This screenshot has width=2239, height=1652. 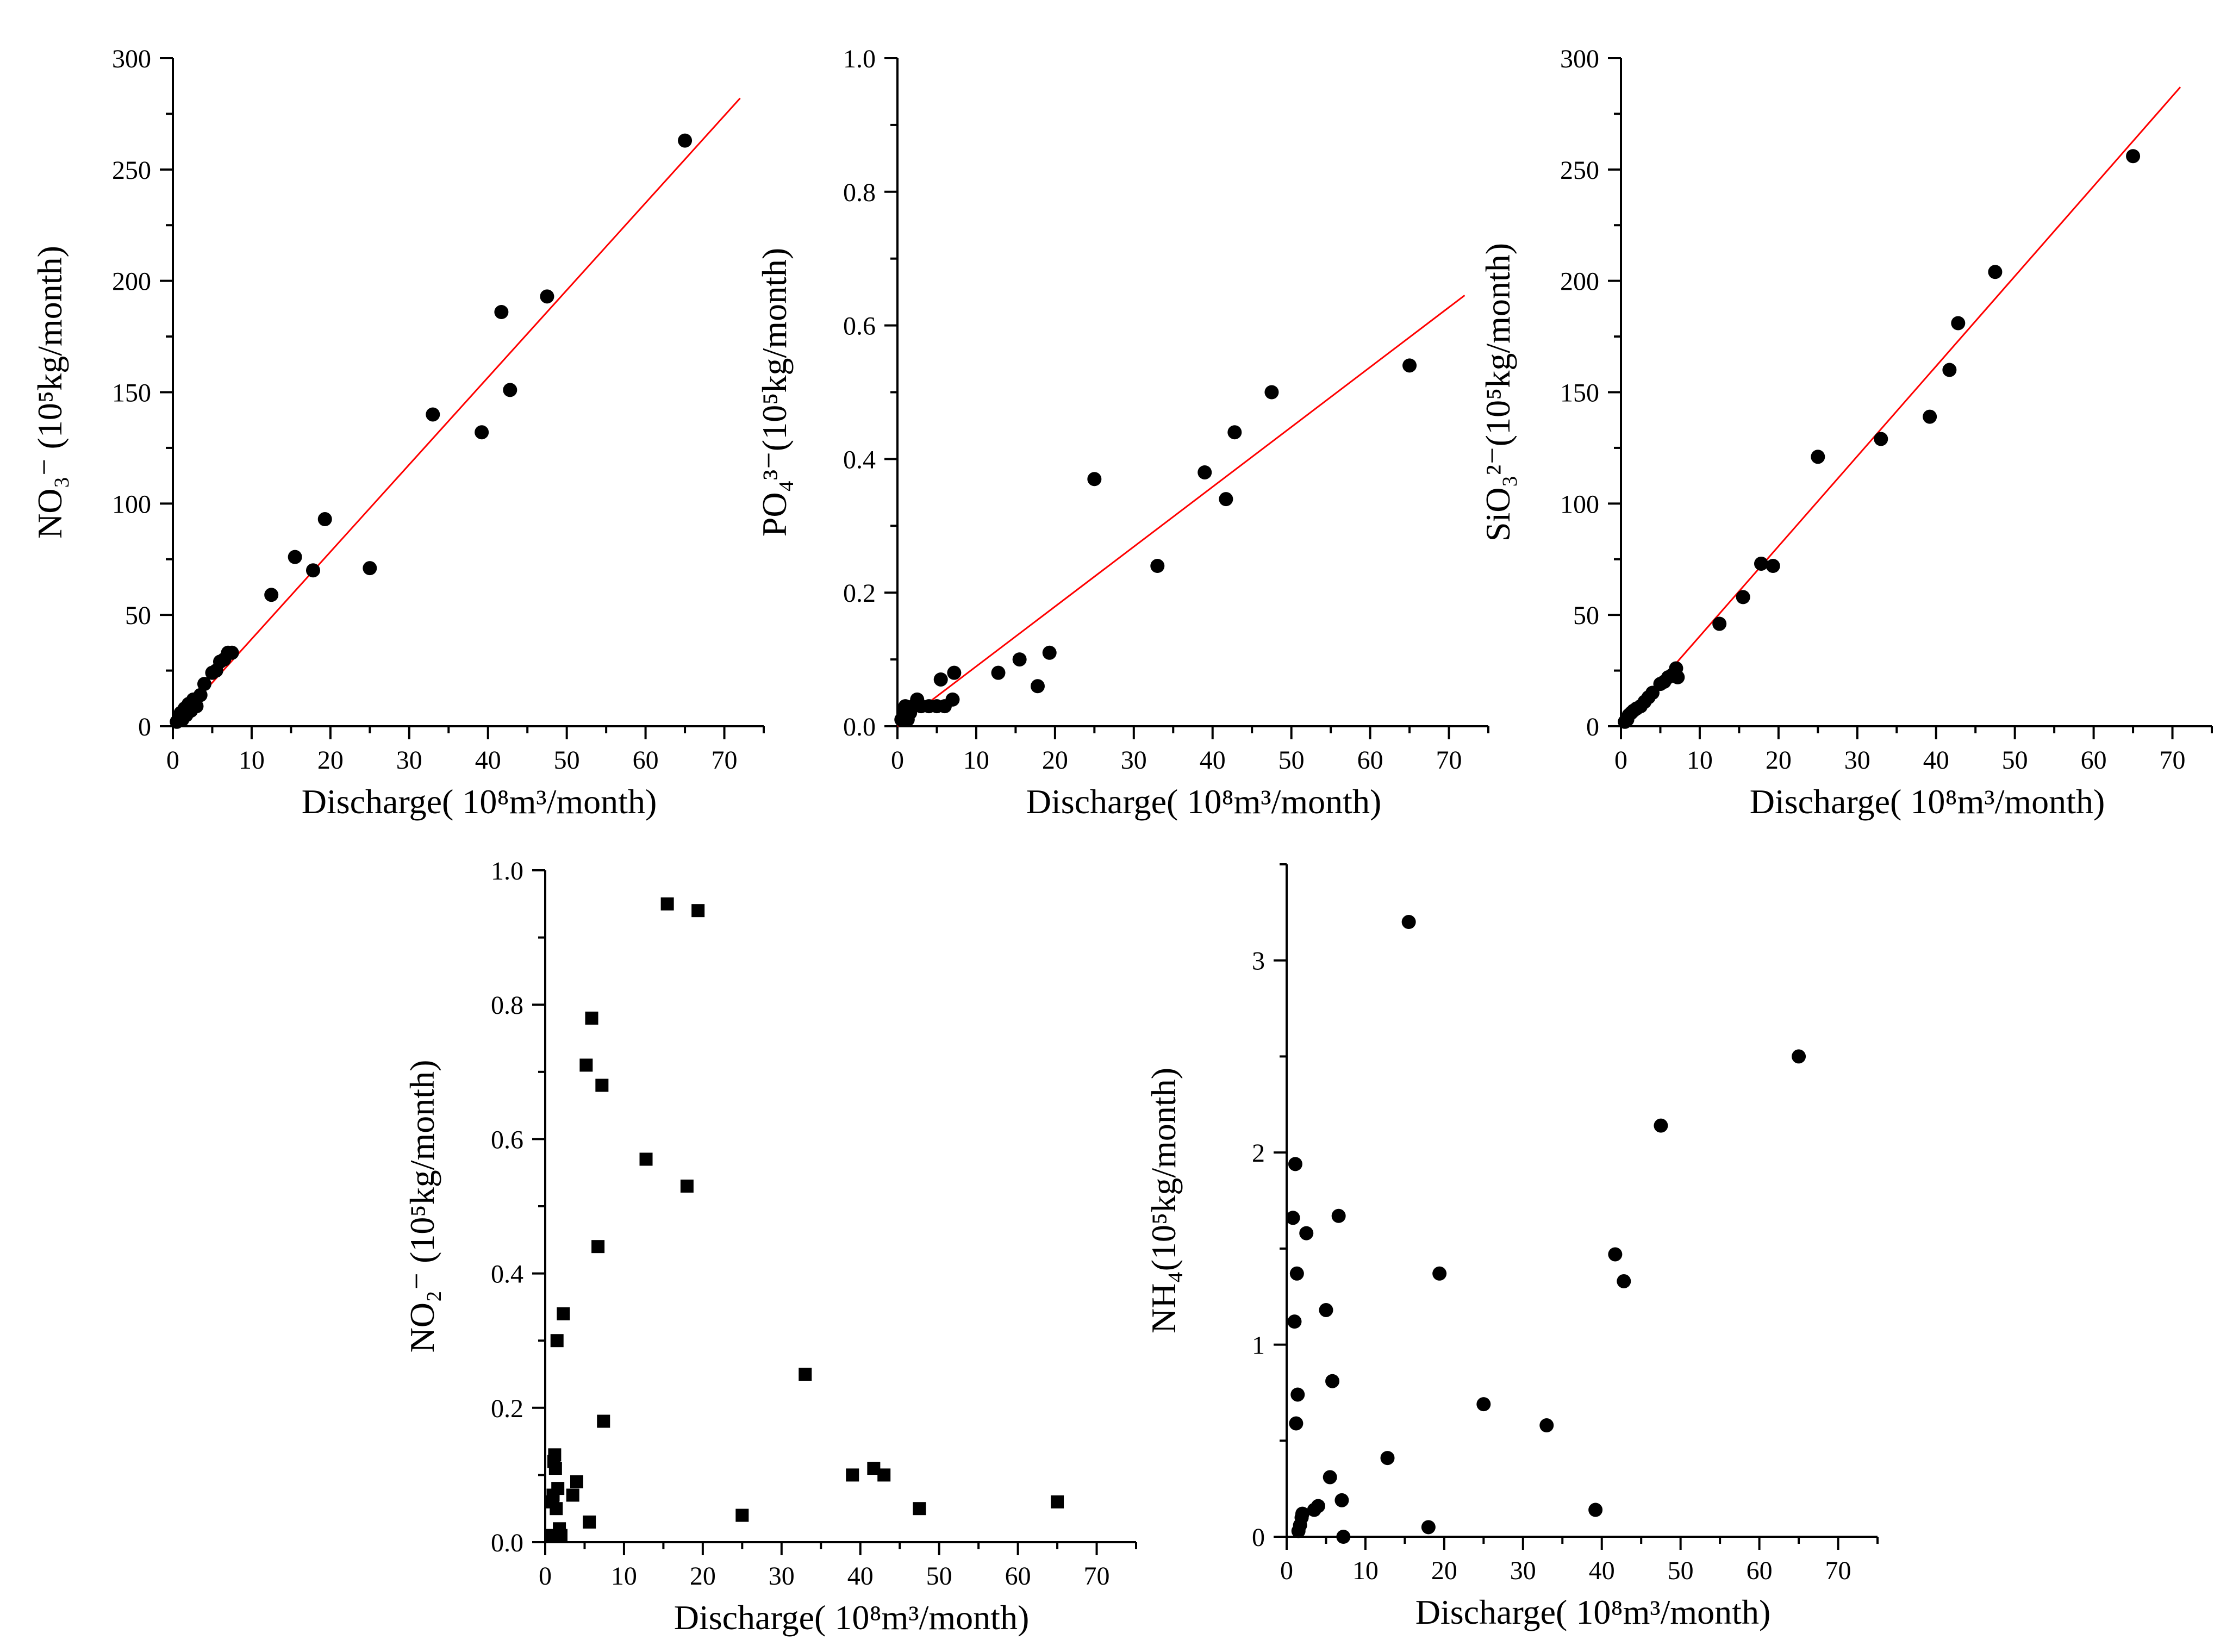 What do you see at coordinates (1498, 392) in the screenshot?
I see `y-axis-title: SiO₃²⁻(10⁵kg/month)` at bounding box center [1498, 392].